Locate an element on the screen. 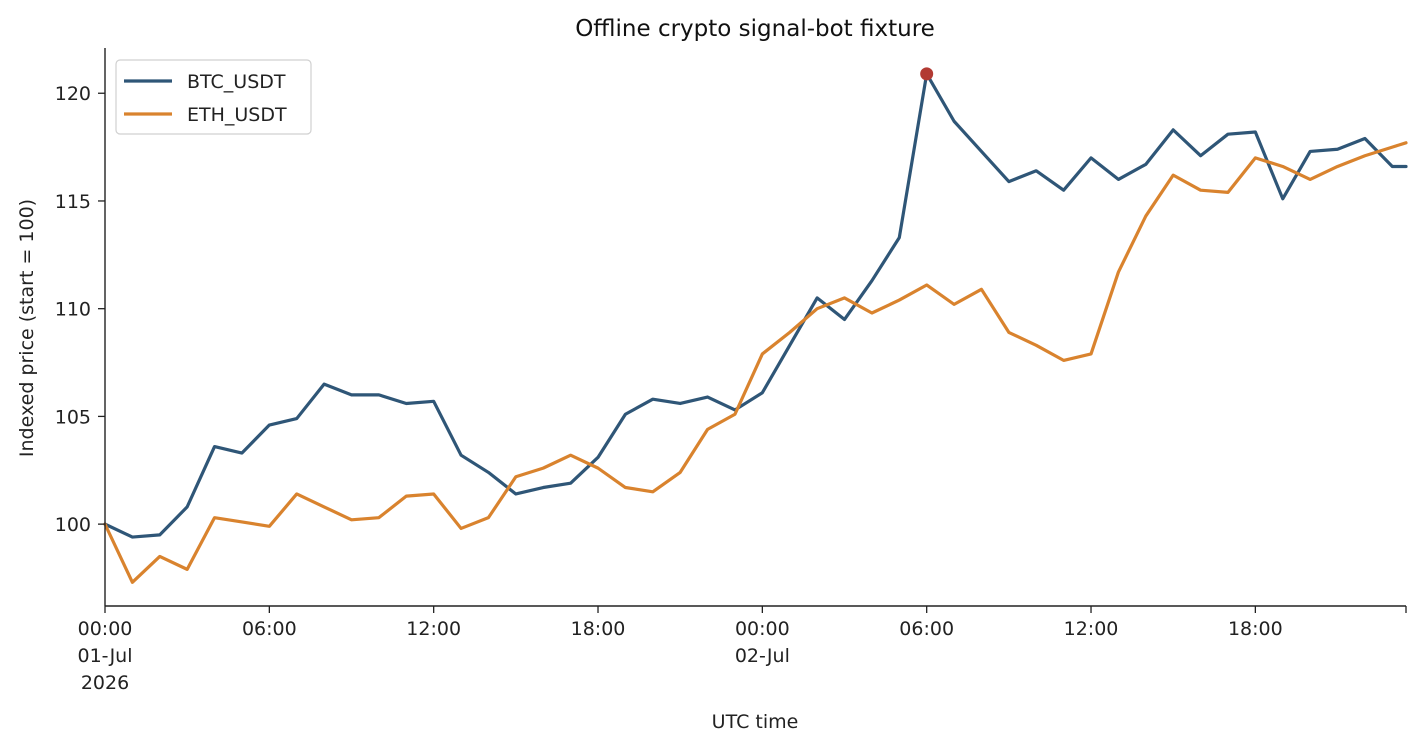 The image size is (1422, 751). y-ticks: 100 105 110 115 120 is located at coordinates (80, 309).